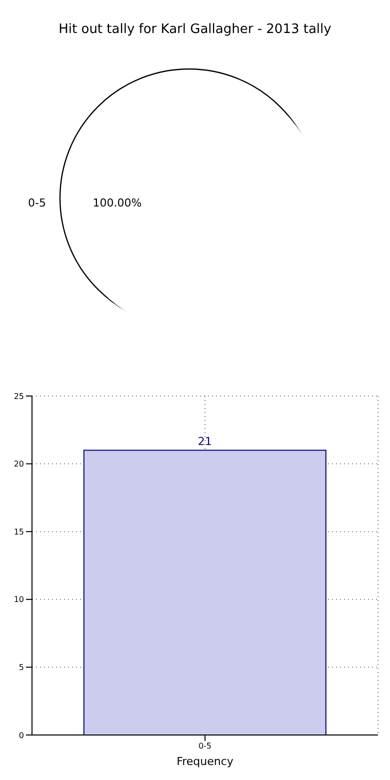  I want to click on y-tick-label: 25, so click(19, 396).